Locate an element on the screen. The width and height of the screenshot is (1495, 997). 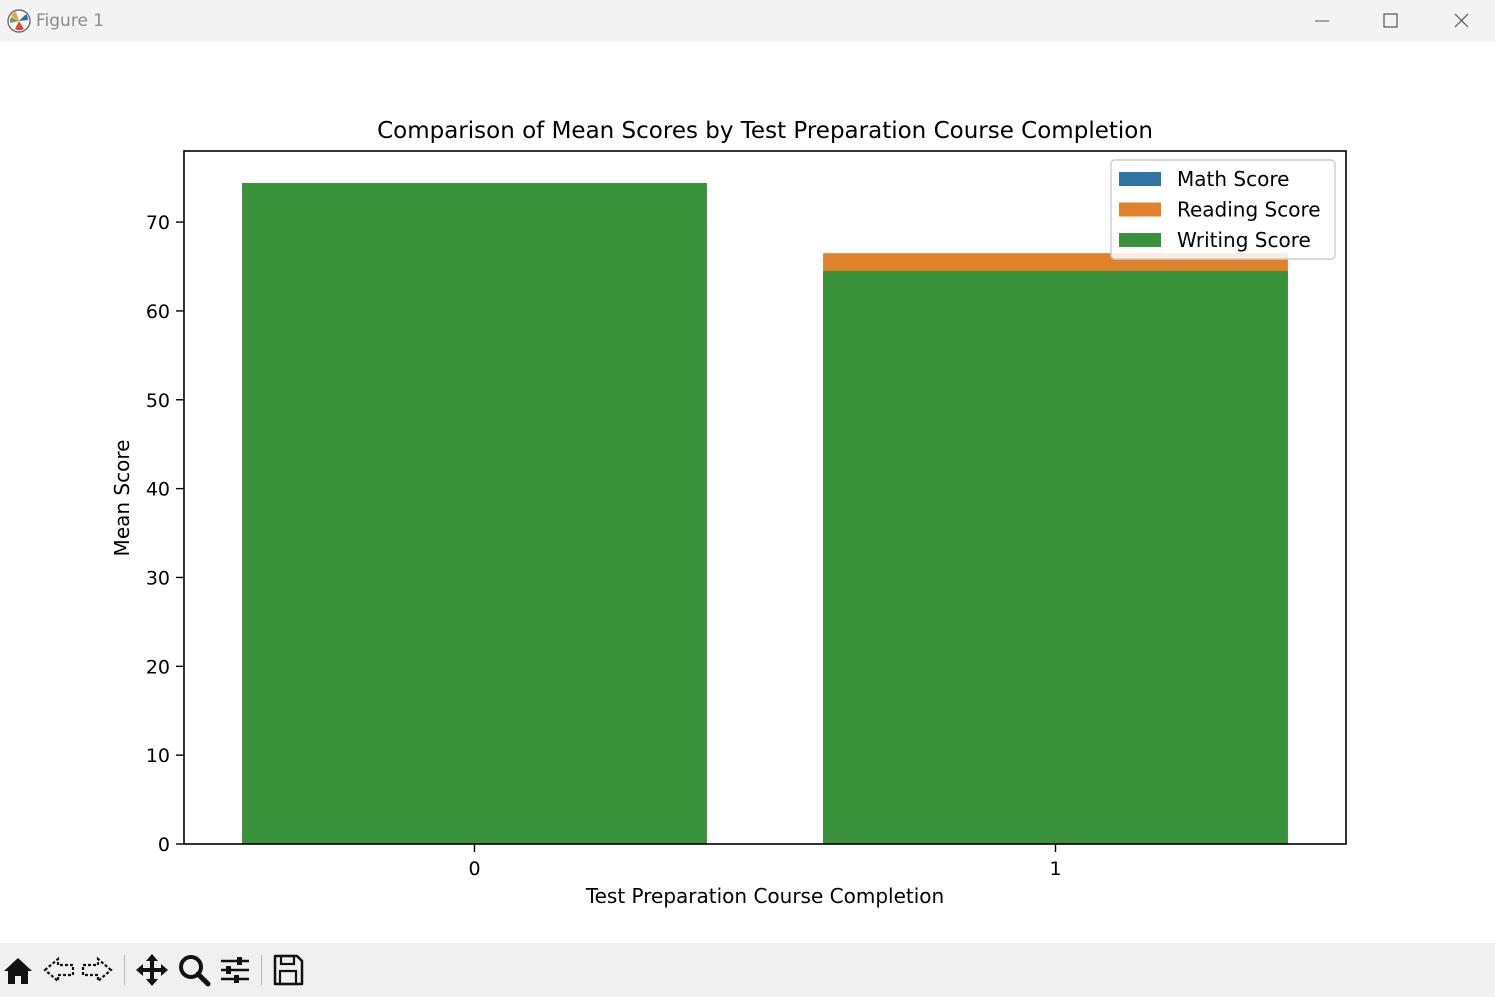
y-tick-label: 70 is located at coordinates (158, 223).